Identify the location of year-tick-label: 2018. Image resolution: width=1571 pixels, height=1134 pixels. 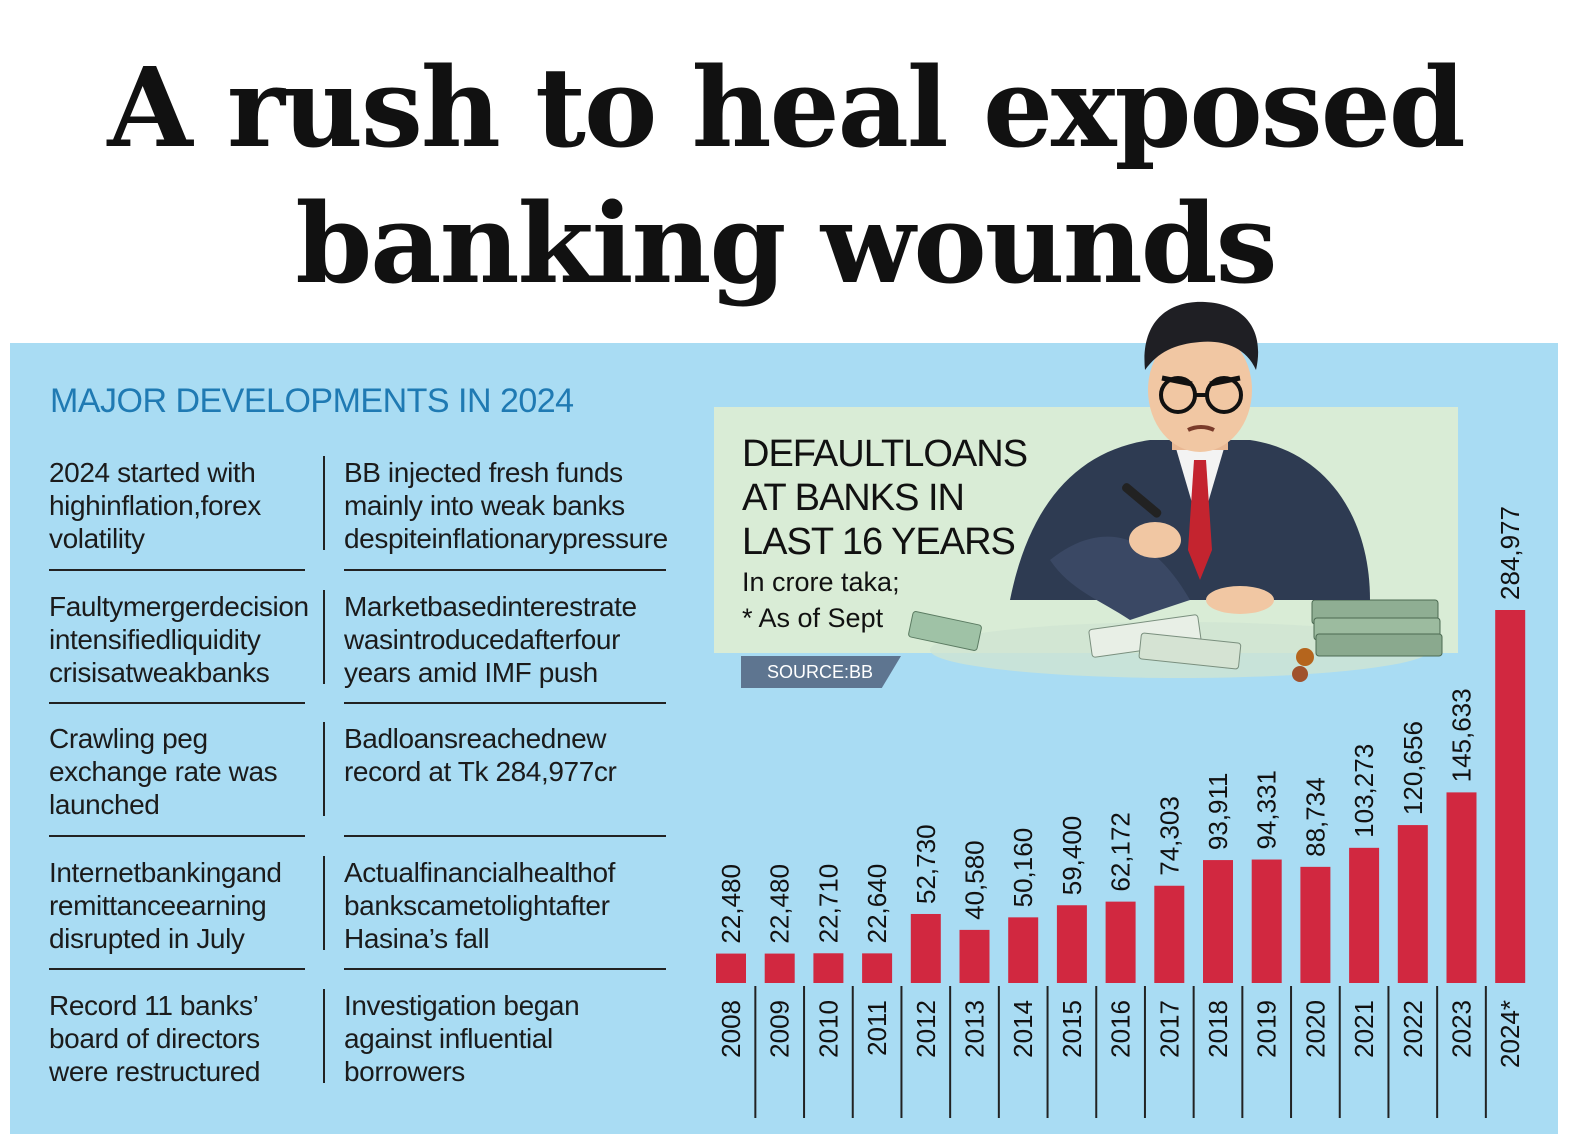
(1218, 1029).